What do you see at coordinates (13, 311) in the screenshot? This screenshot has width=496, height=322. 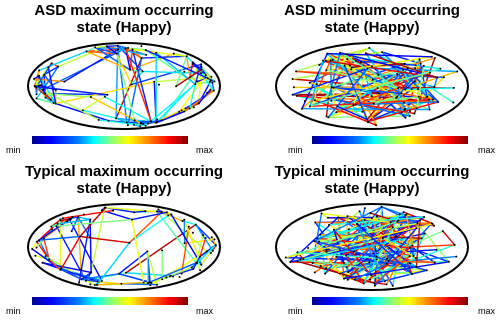 I see `colorbar-min-label: min` at bounding box center [13, 311].